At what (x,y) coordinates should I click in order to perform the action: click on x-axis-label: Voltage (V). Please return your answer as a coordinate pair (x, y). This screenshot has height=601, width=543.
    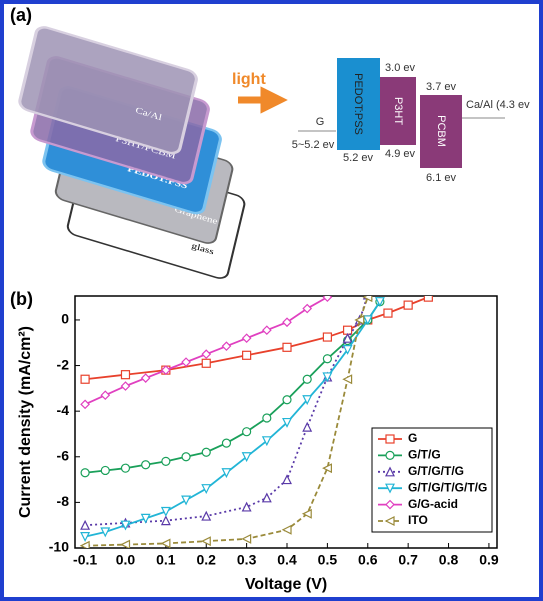
    Looking at the image, I should click on (286, 584).